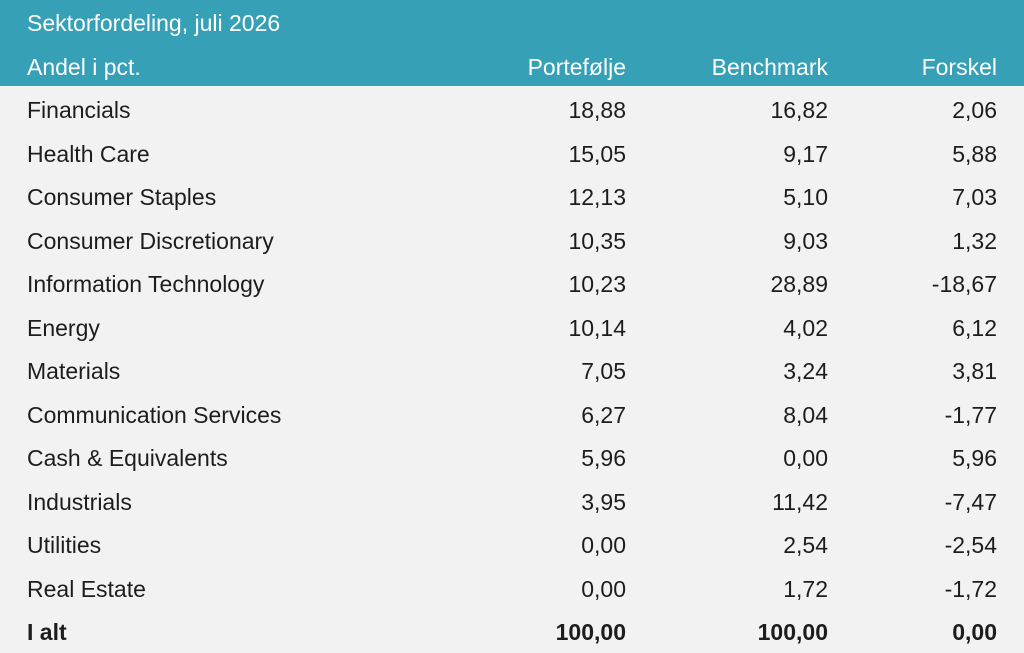  I want to click on difference-value: 3,81, so click(974, 371).